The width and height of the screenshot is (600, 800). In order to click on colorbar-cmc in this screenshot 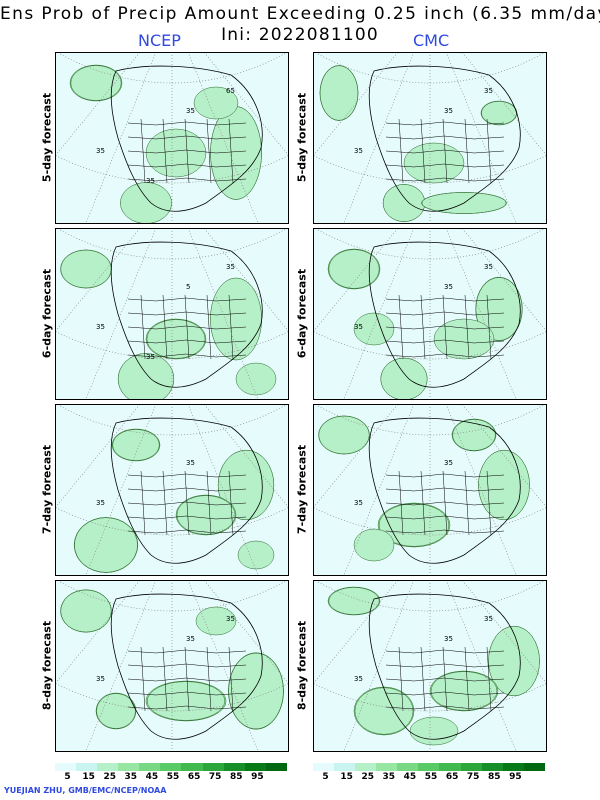, I will do `click(429, 767)`.